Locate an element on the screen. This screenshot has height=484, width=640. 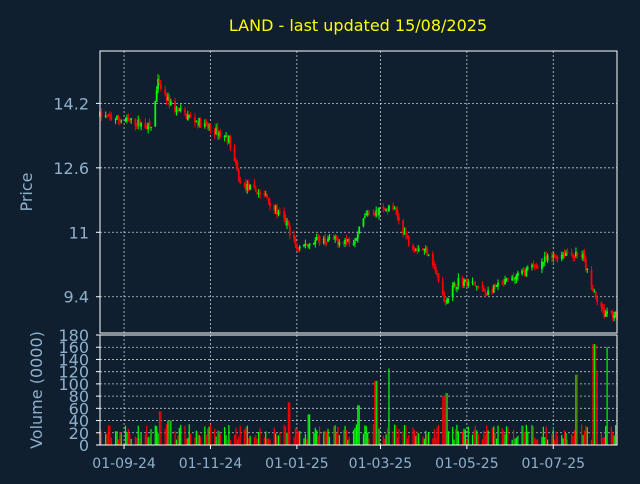
volume-axis-label: Volume (0000) is located at coordinates (36, 390).